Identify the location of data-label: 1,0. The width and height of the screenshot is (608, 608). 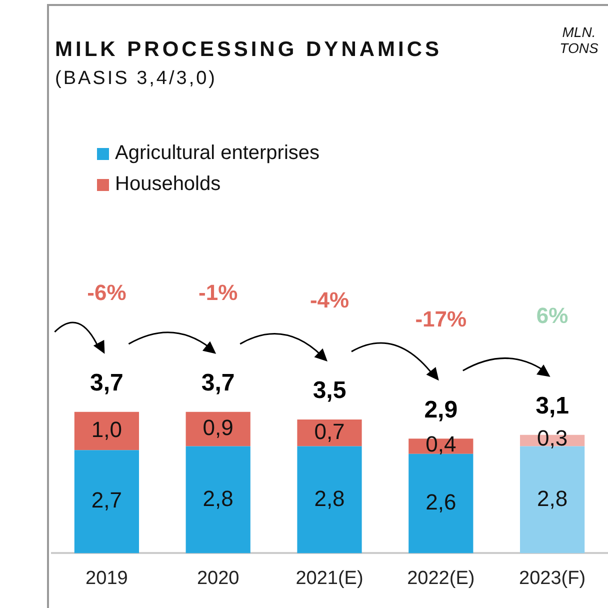
(106, 429).